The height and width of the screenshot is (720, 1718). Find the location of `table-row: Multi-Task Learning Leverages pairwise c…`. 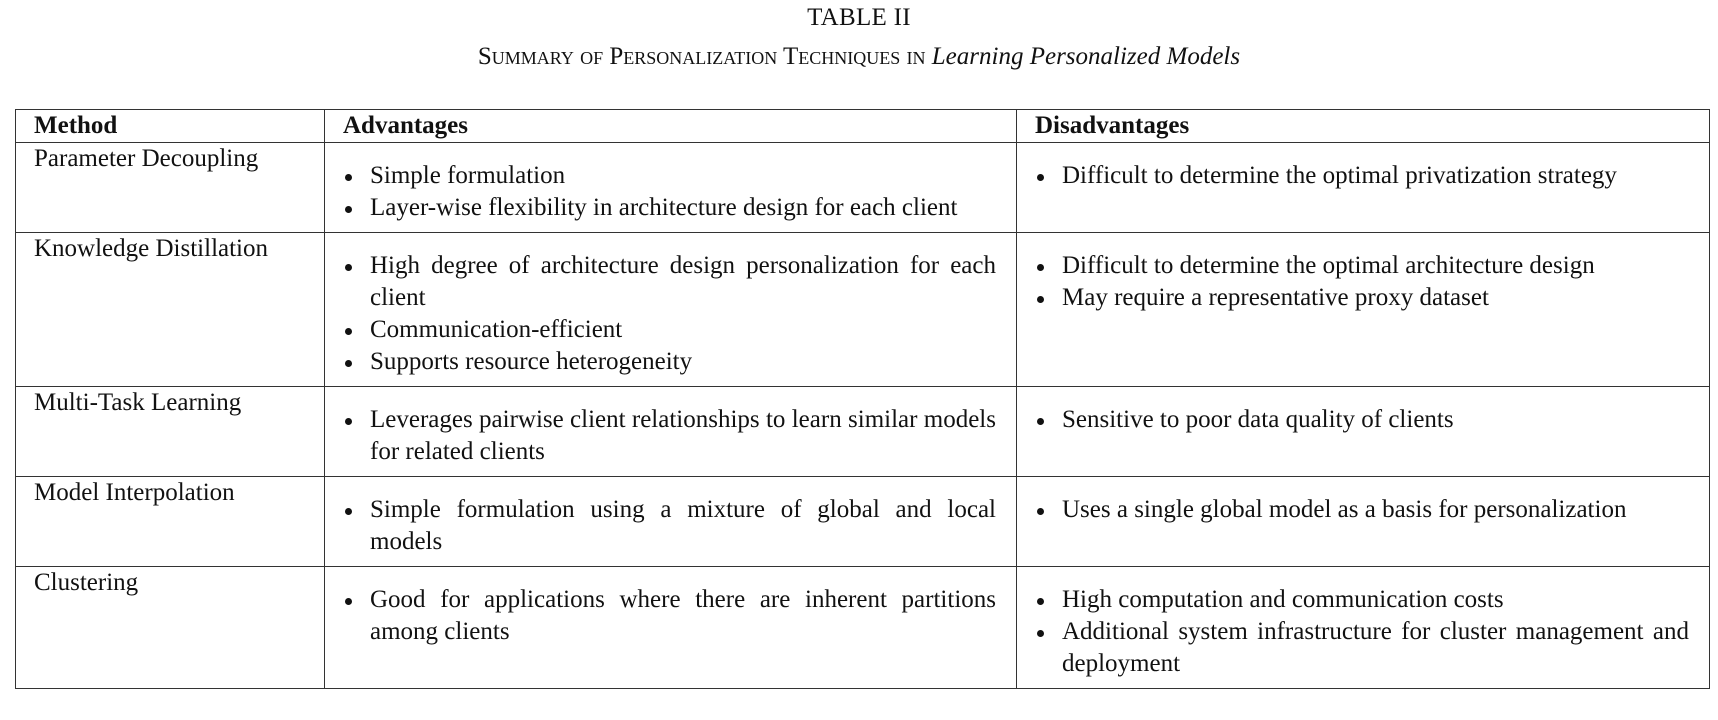

table-row: Multi-Task Learning Leverages pairwise c… is located at coordinates (862, 431).